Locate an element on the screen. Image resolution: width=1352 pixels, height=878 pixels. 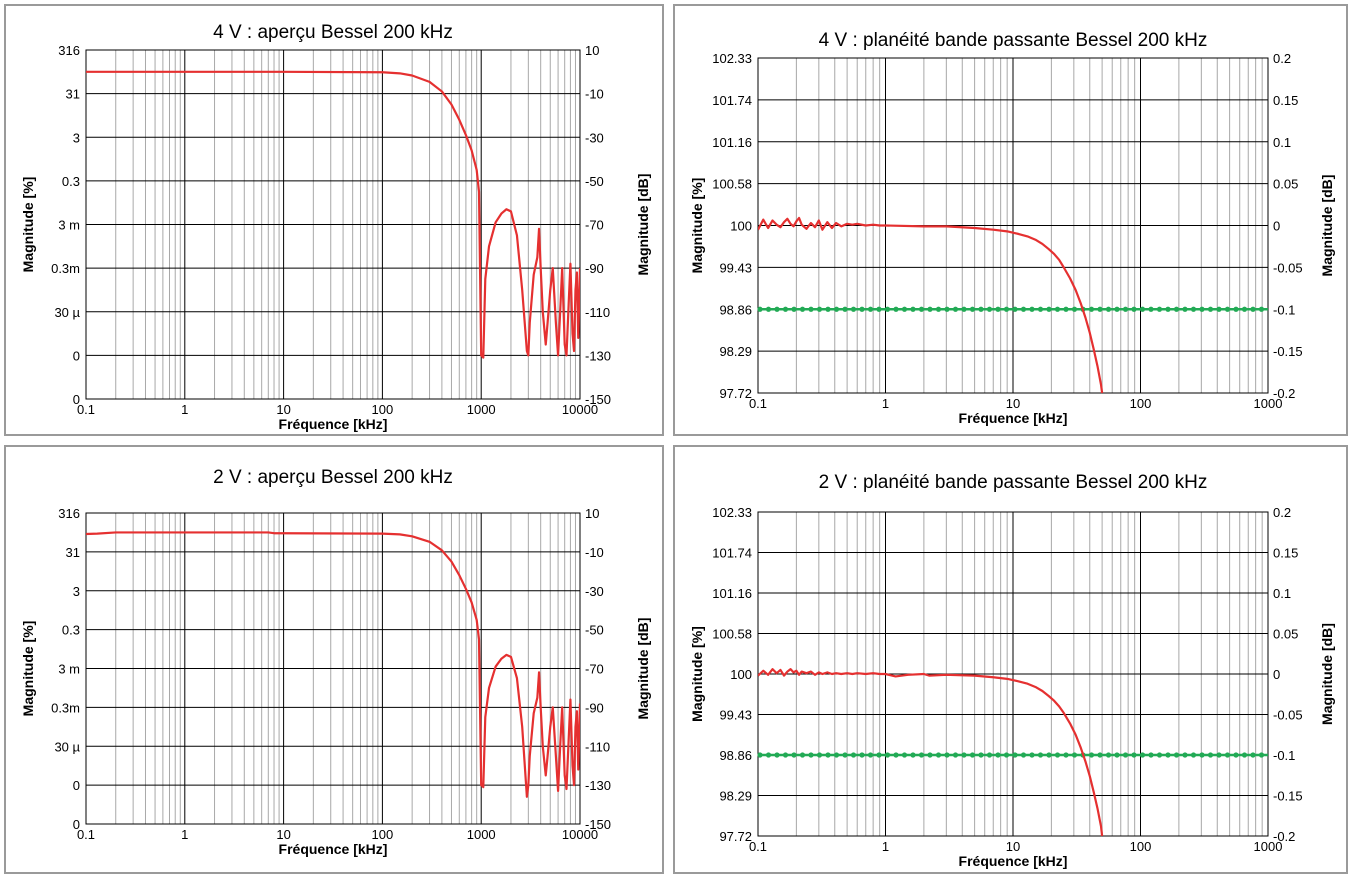
y-tick-label-left: 101.74 is located at coordinates (732, 553).